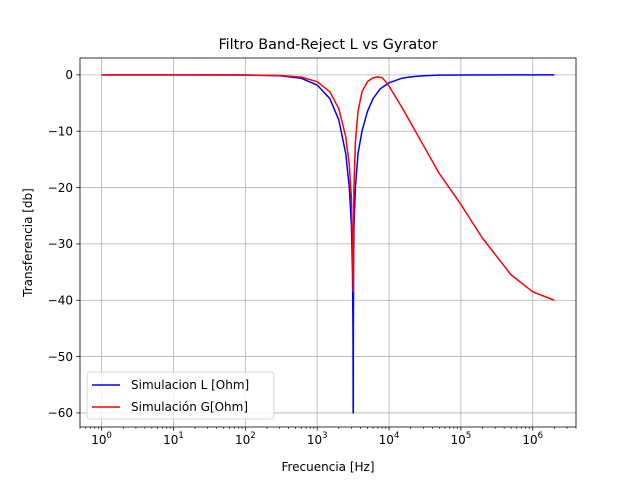 The height and width of the screenshot is (484, 640). I want to click on x-tick-label: 10², so click(245, 439).